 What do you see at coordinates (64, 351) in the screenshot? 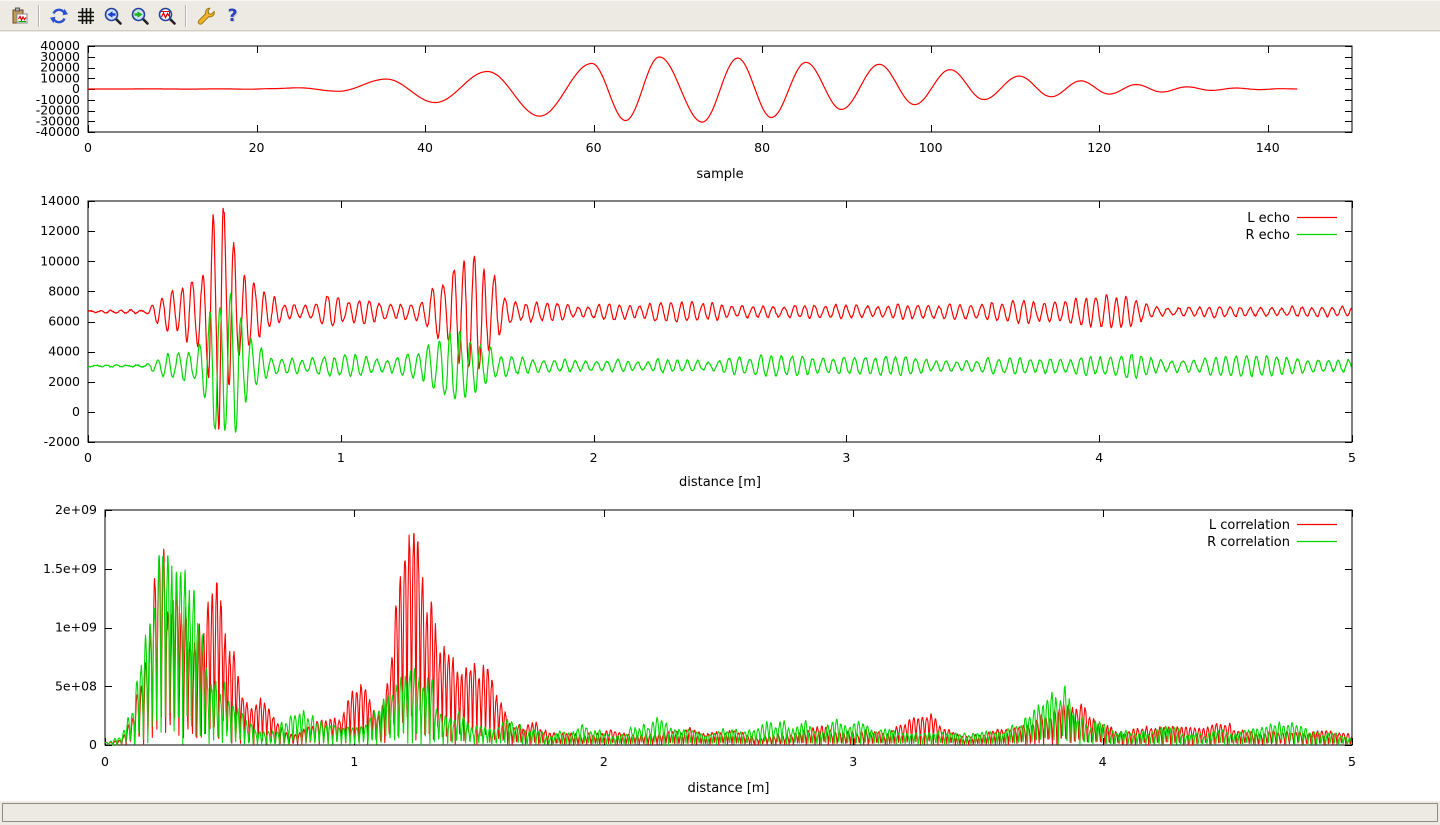
I see `y-tick-label: 4000` at bounding box center [64, 351].